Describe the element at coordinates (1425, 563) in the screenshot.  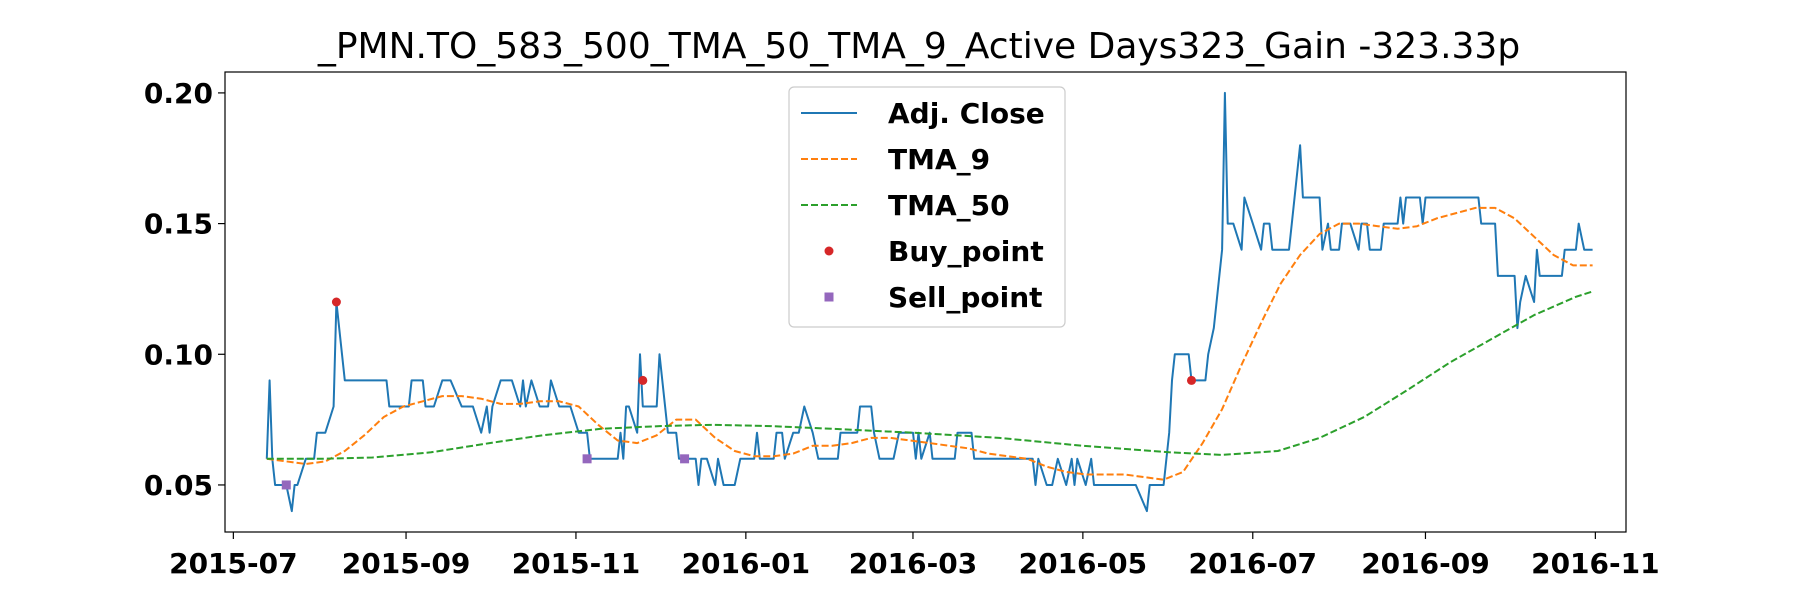
I see `x-tick-label-7: 2016-09` at that location.